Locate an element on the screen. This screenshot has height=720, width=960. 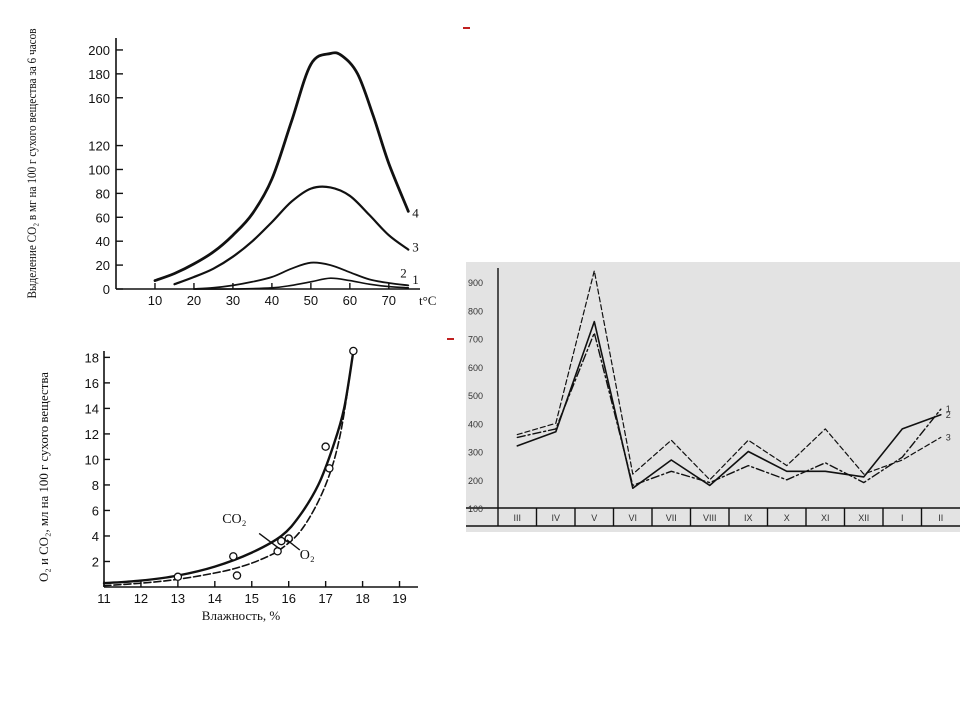
y-tick-label: 800 is located at coordinates (475, 311).